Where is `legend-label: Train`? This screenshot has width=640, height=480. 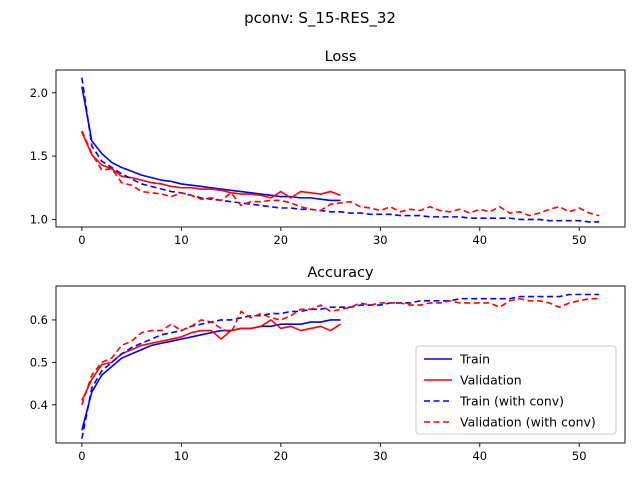 legend-label: Train is located at coordinates (474, 359).